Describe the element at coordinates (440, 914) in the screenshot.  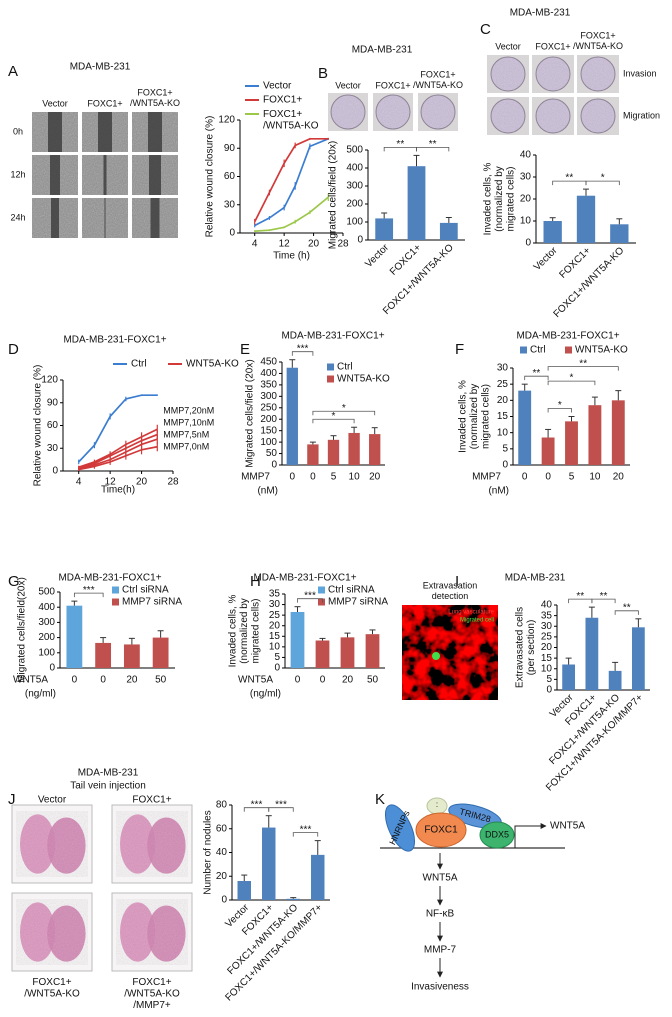
I see `pathway-step: NF-κB` at that location.